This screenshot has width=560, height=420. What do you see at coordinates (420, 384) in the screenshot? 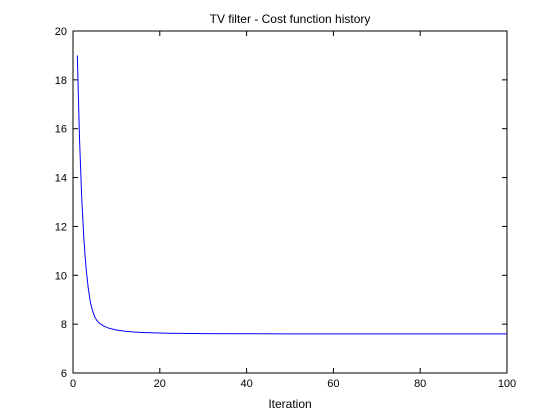
I see `x-tick-label: 80` at bounding box center [420, 384].